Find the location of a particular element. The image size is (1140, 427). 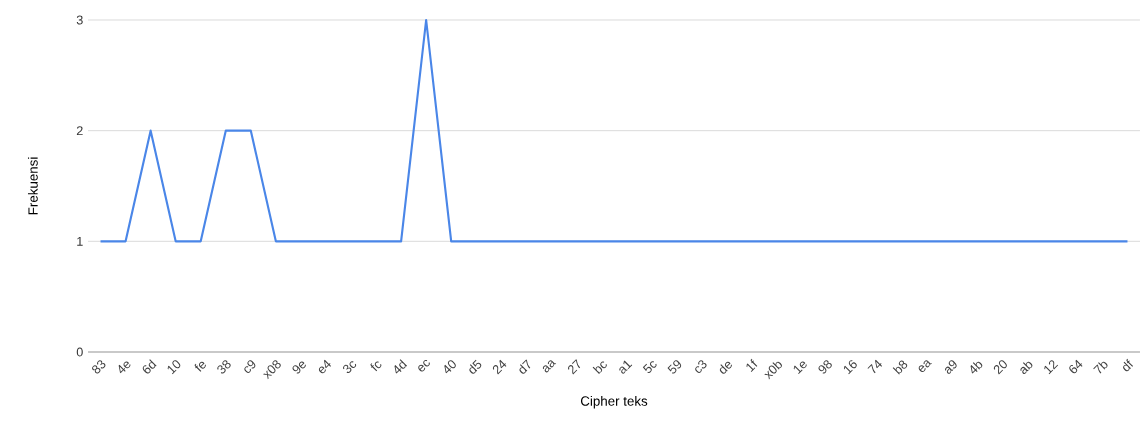

x-tick-label: df is located at coordinates (1128, 365).